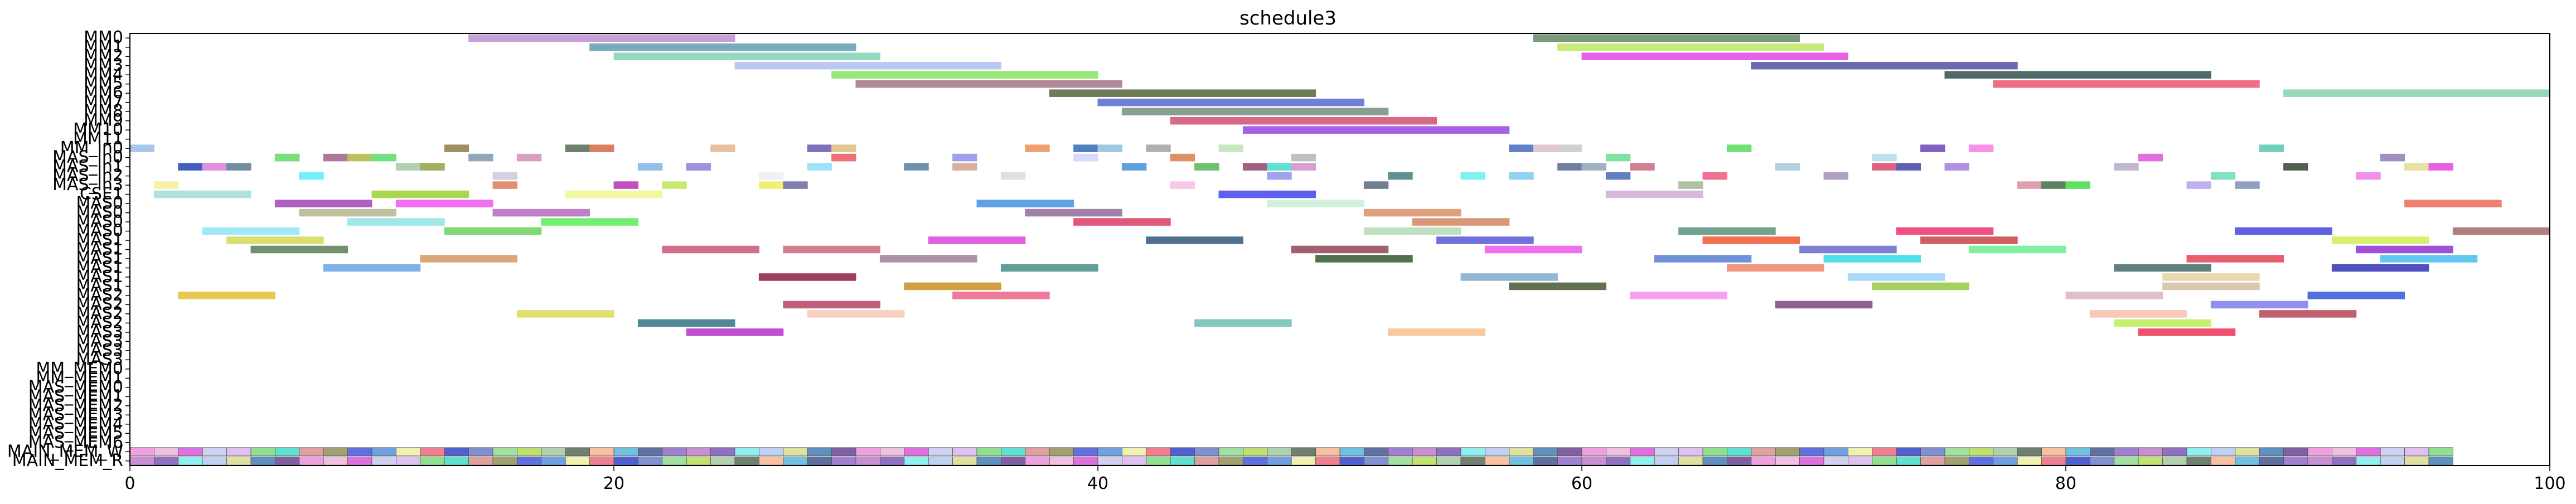 Image resolution: width=2576 pixels, height=504 pixels. I want to click on y-tick-label: MM10, so click(98, 129).